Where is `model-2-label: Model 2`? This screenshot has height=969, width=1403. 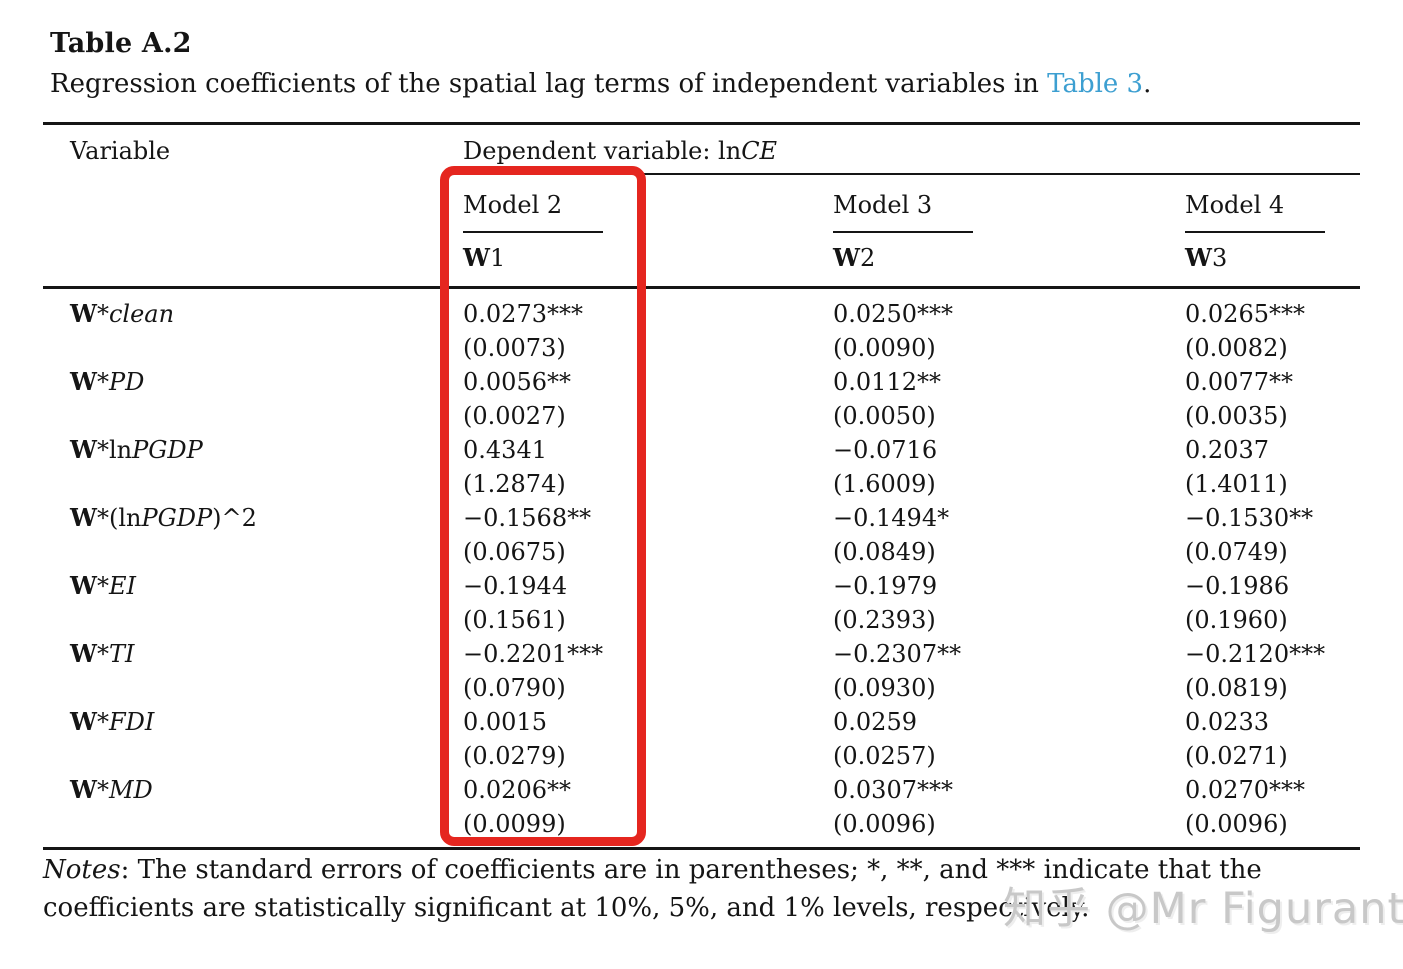
model-2-label: Model 2 is located at coordinates (533, 212).